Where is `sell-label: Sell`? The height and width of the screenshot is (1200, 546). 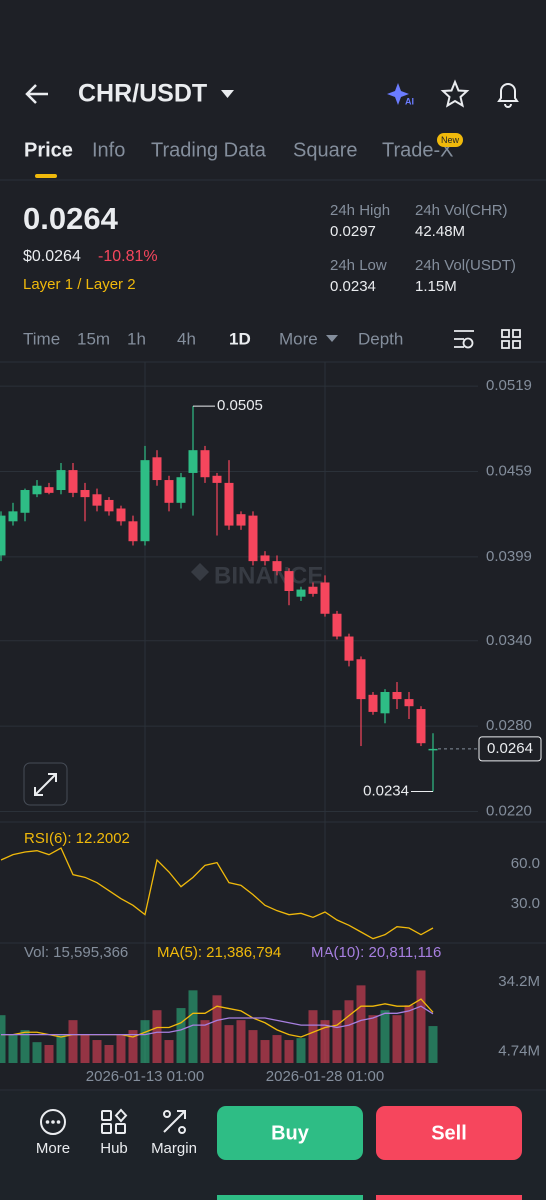 sell-label: Sell is located at coordinates (449, 1133).